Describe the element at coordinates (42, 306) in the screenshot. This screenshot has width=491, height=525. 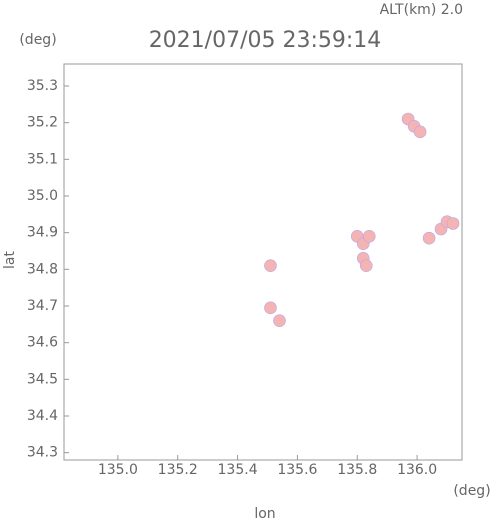
I see `y-tick-label: 34.7` at that location.